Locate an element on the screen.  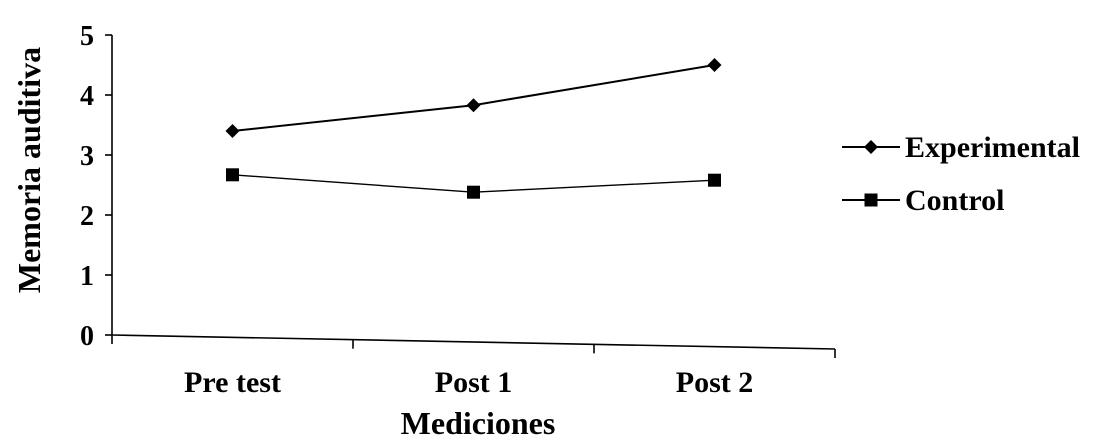
x-tick-label: Post 2 is located at coordinates (715, 382).